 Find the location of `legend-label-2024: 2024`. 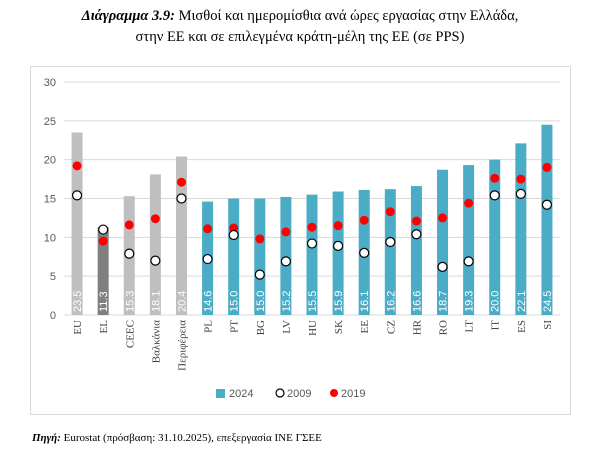

legend-label-2024: 2024 is located at coordinates (241, 394).